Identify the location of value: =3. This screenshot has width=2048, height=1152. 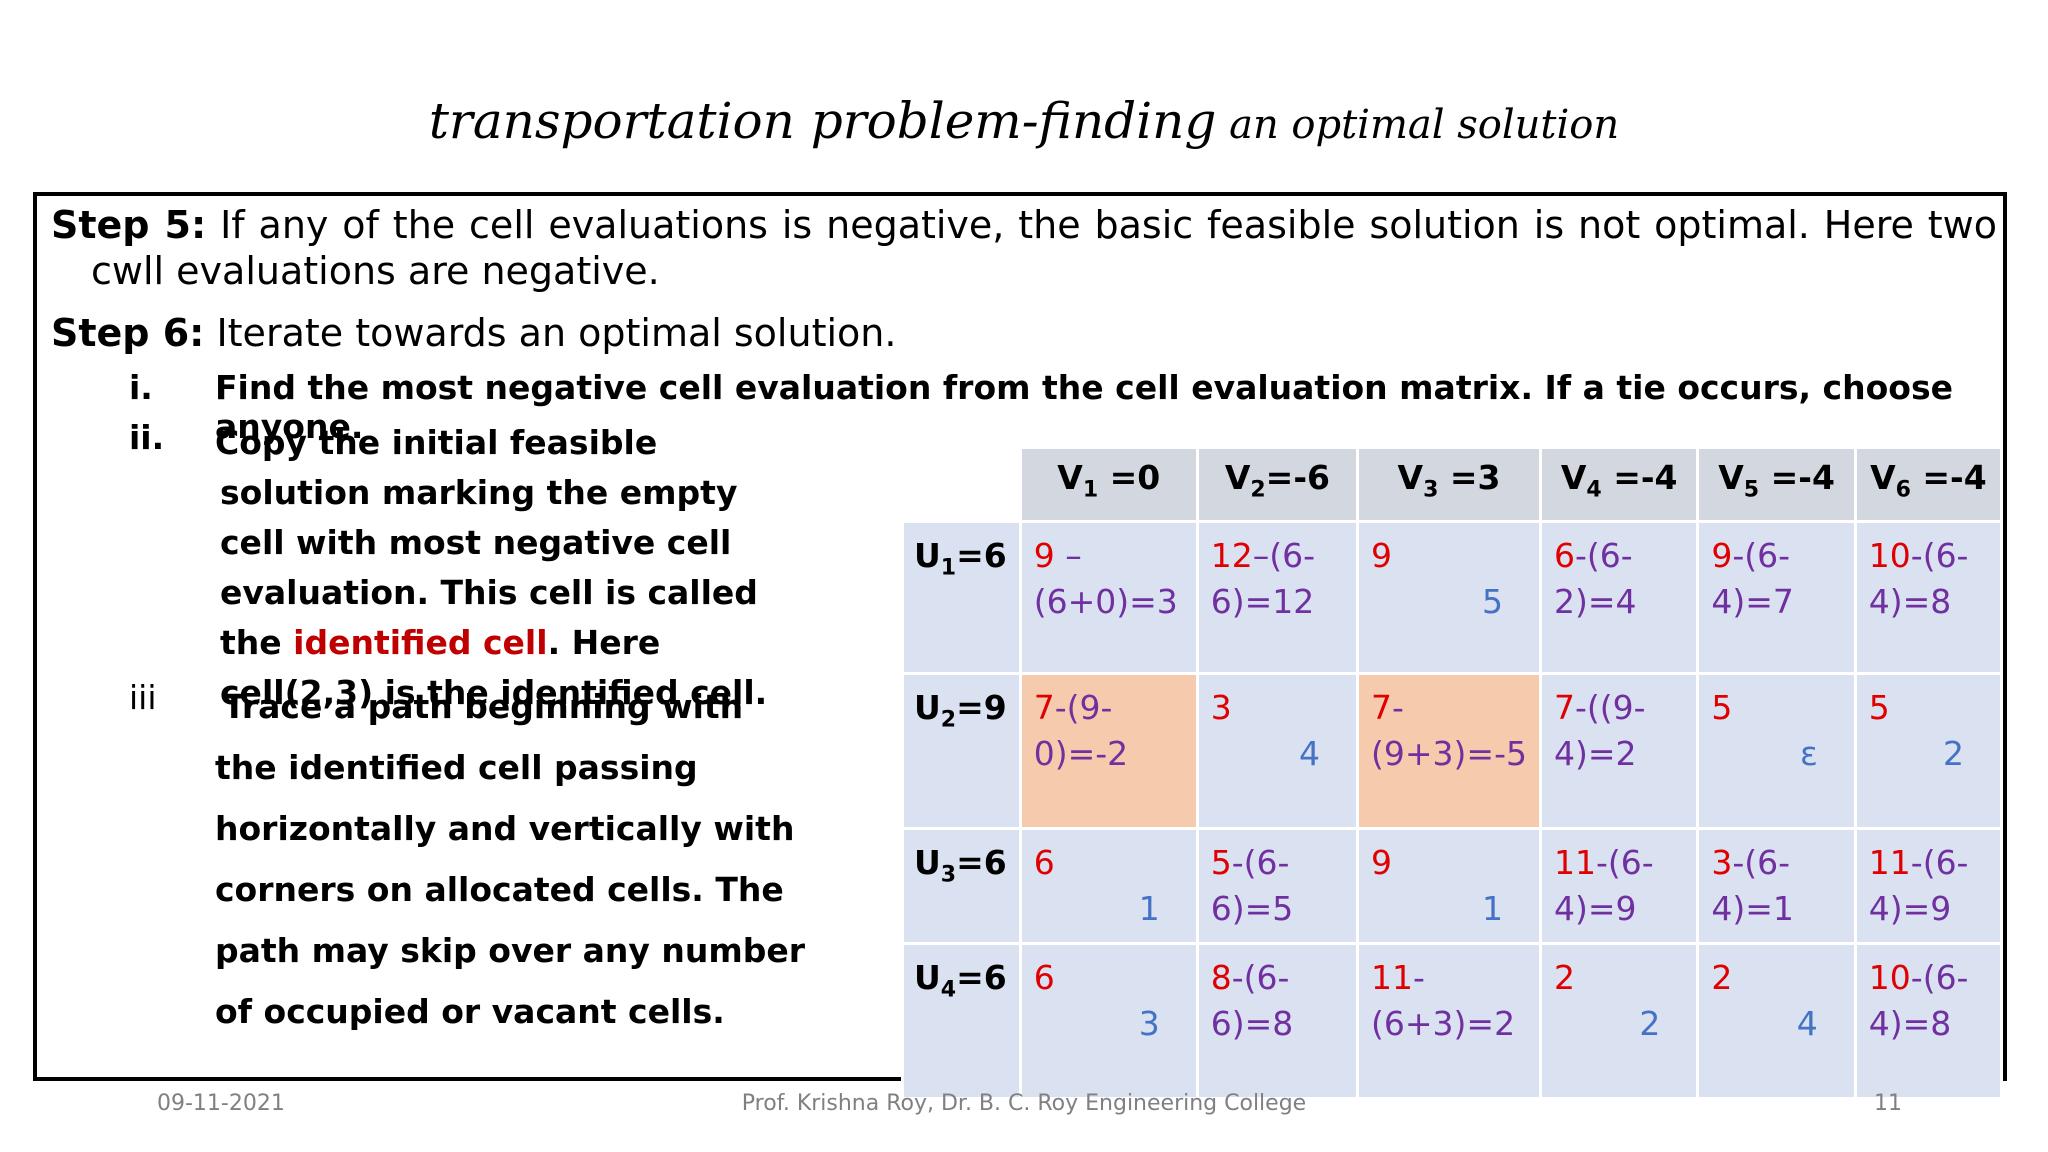
(1469, 477).